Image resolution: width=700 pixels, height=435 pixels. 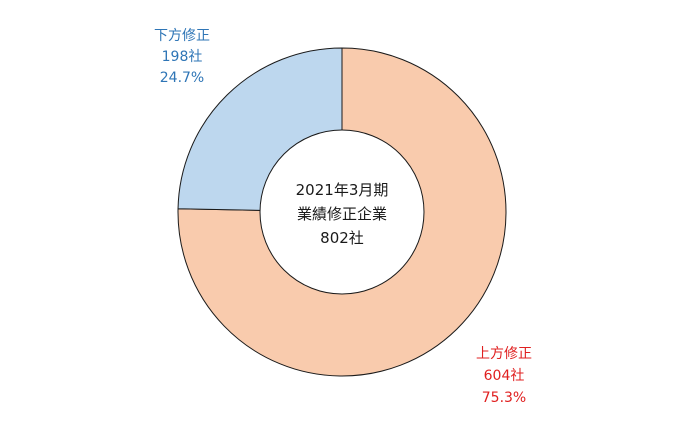 I want to click on slice-label-downward-category: 下方修正, so click(x=182, y=36).